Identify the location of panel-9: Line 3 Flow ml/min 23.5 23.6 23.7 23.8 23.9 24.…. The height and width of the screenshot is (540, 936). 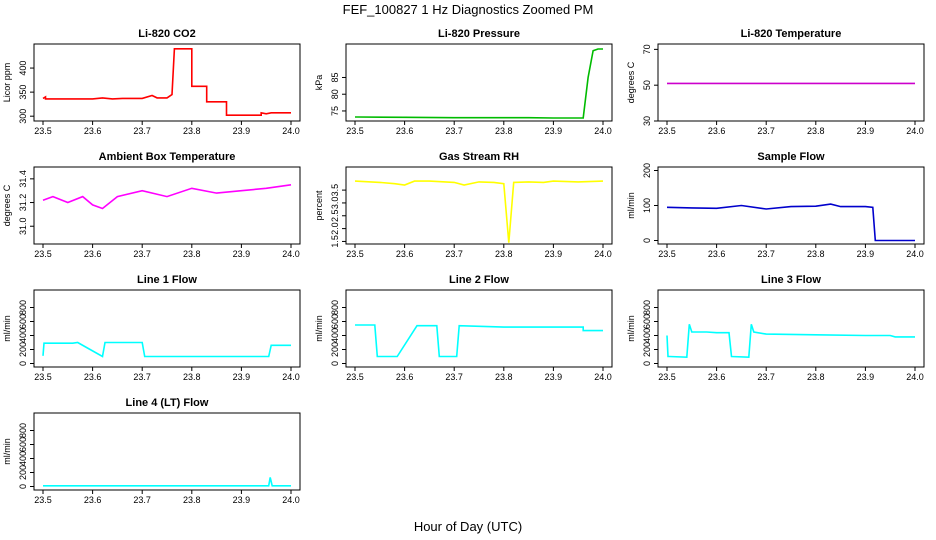
(775, 328).